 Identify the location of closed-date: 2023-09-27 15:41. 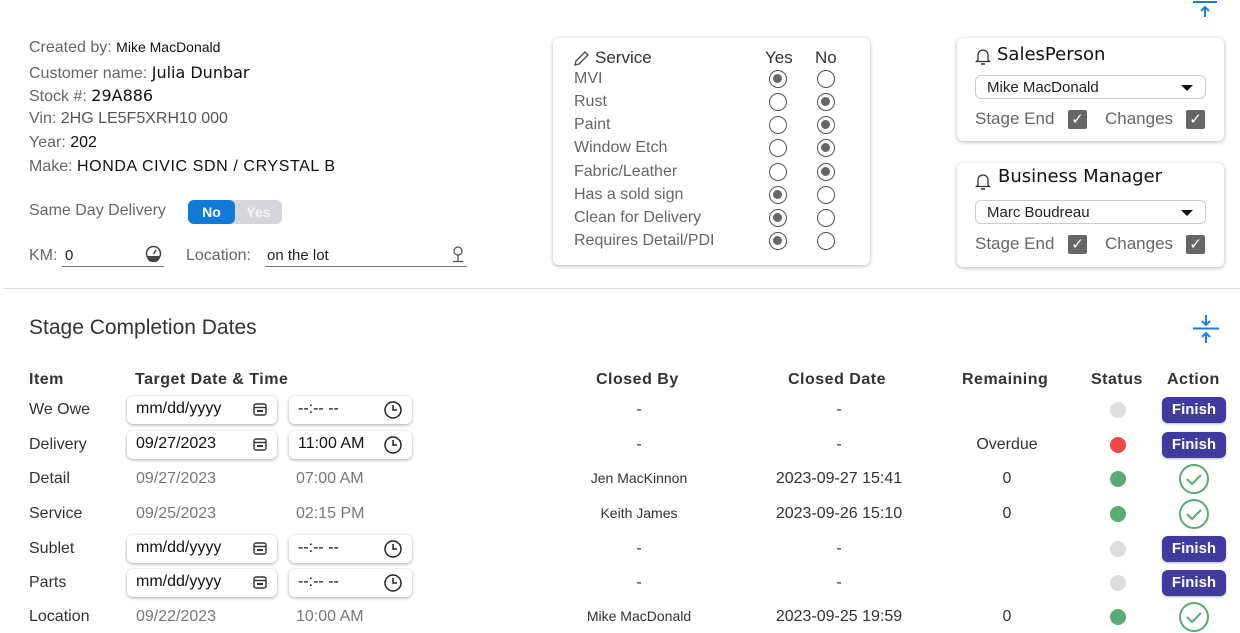
(839, 478).